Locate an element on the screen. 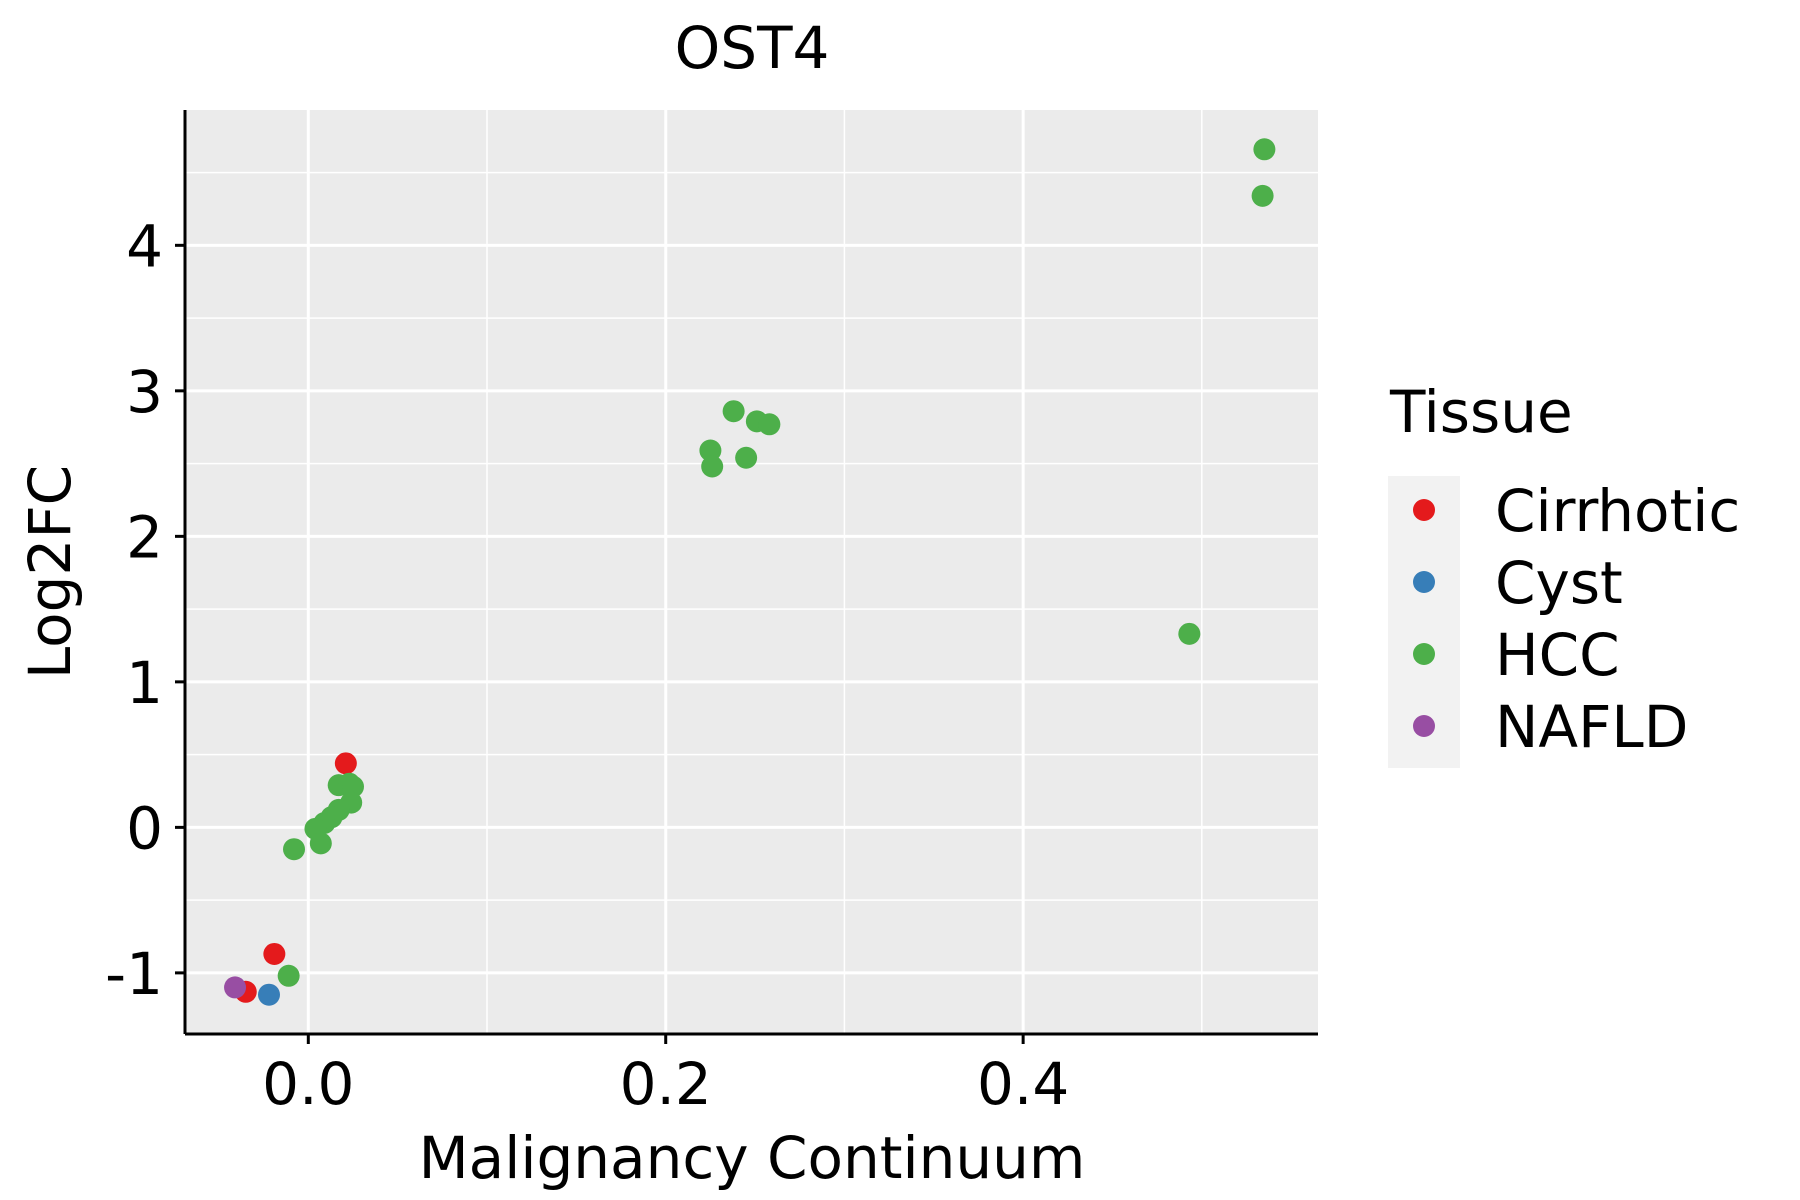 This screenshot has width=1800, height=1200. chart-title: OST4 is located at coordinates (752, 48).